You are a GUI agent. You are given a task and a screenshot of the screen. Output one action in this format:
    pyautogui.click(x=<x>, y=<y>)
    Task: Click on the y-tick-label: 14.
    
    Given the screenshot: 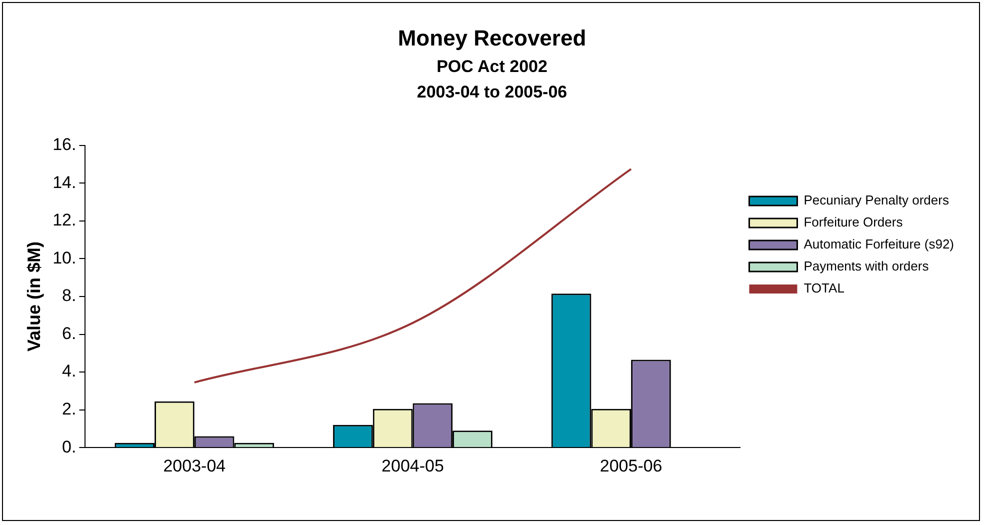 What is the action you would take?
    pyautogui.click(x=64, y=182)
    